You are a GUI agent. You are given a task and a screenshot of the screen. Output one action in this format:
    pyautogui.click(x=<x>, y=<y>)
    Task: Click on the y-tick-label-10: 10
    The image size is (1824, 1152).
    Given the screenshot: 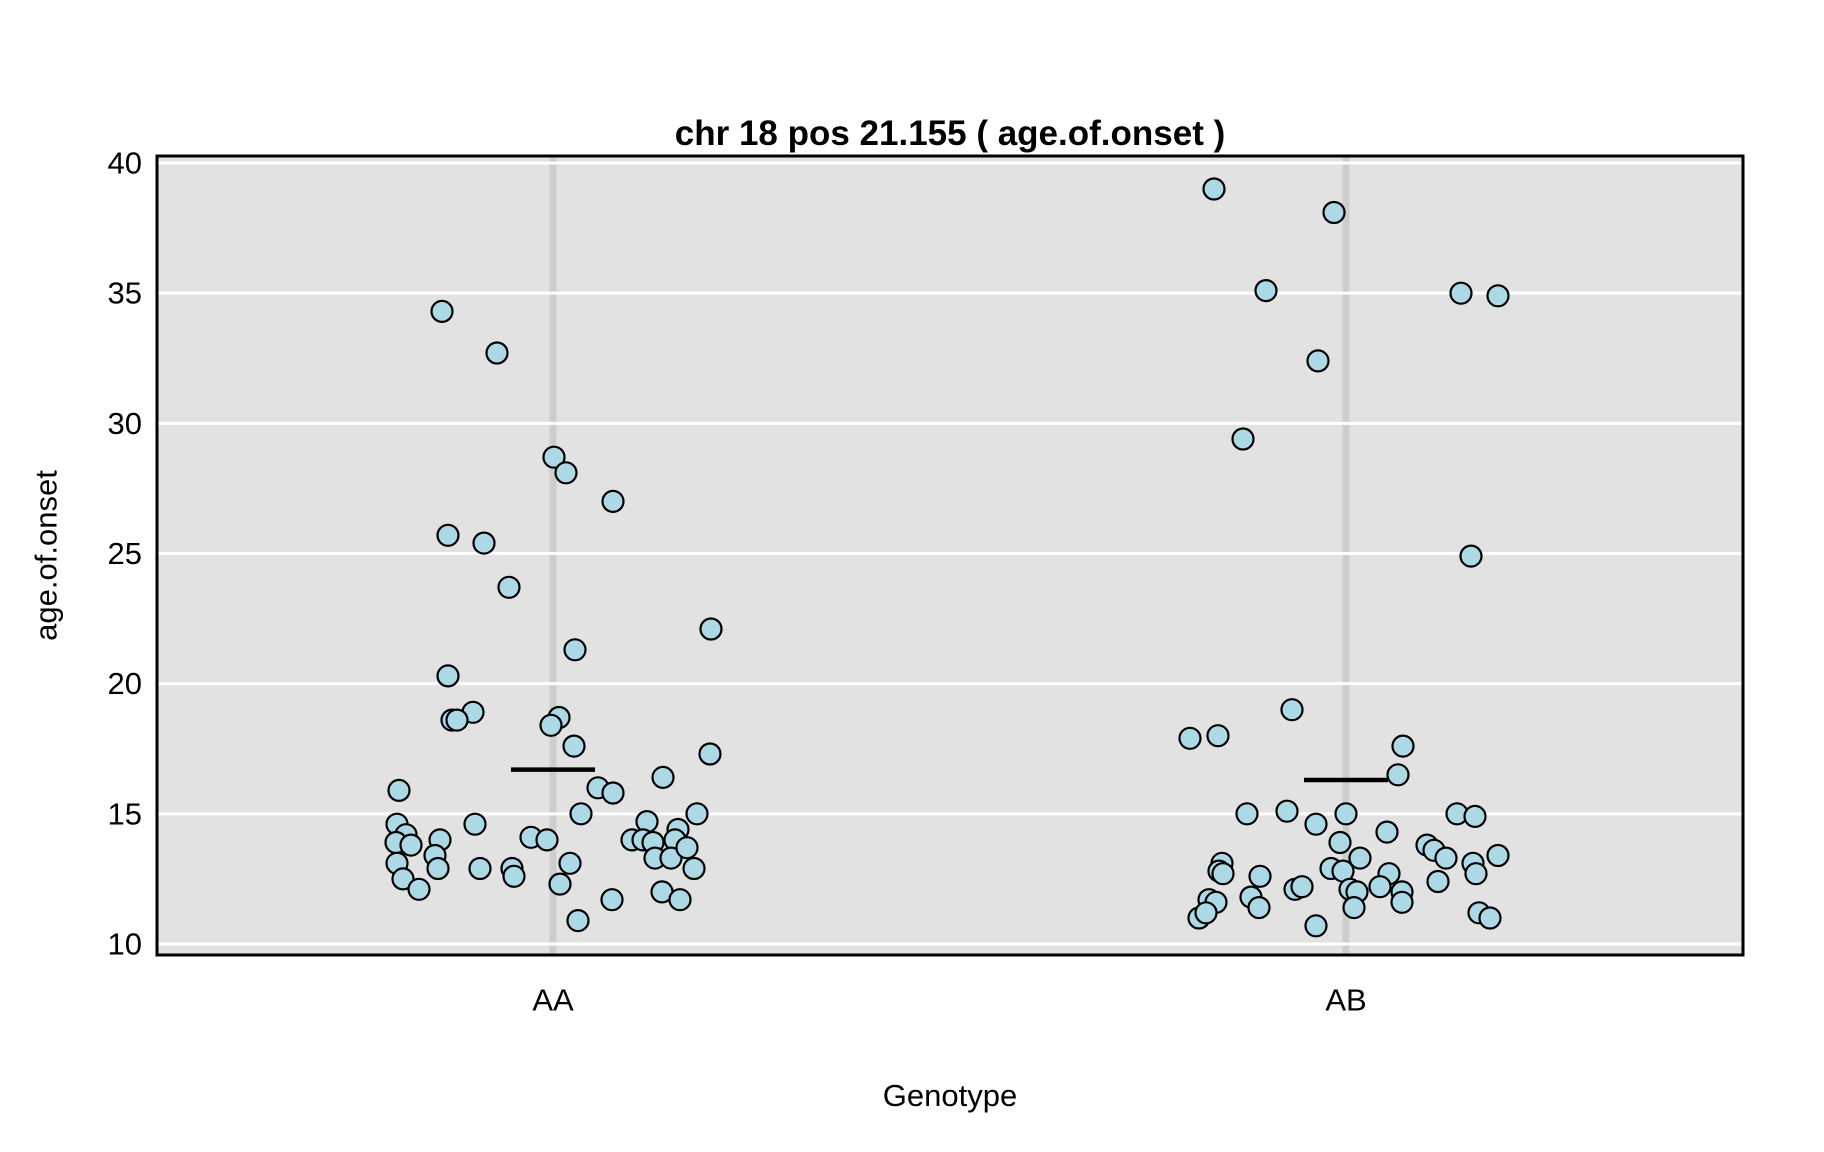 What is the action you would take?
    pyautogui.click(x=125, y=944)
    